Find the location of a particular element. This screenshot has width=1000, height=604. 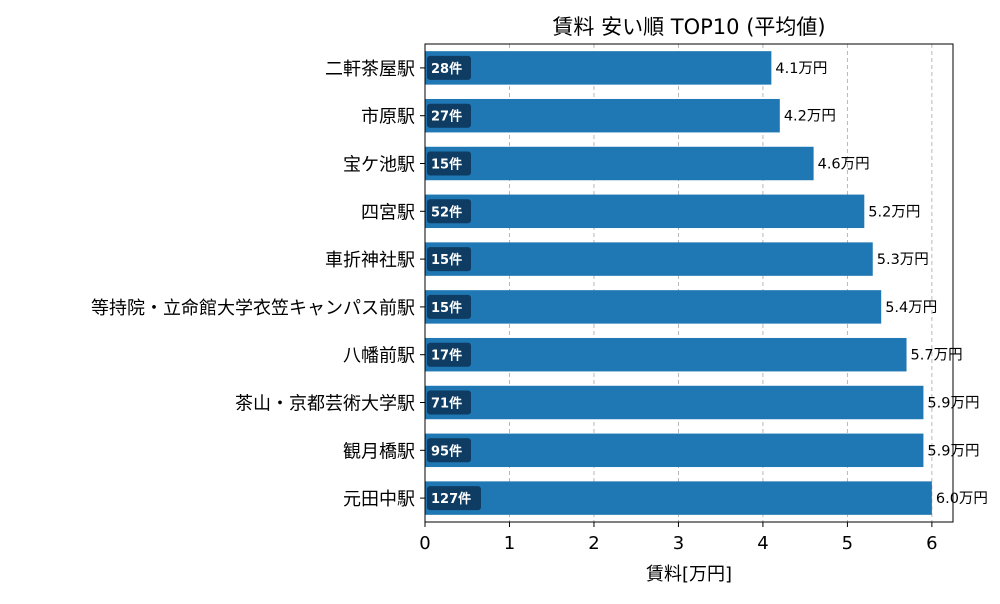

count-label: 95件 is located at coordinates (446, 451).